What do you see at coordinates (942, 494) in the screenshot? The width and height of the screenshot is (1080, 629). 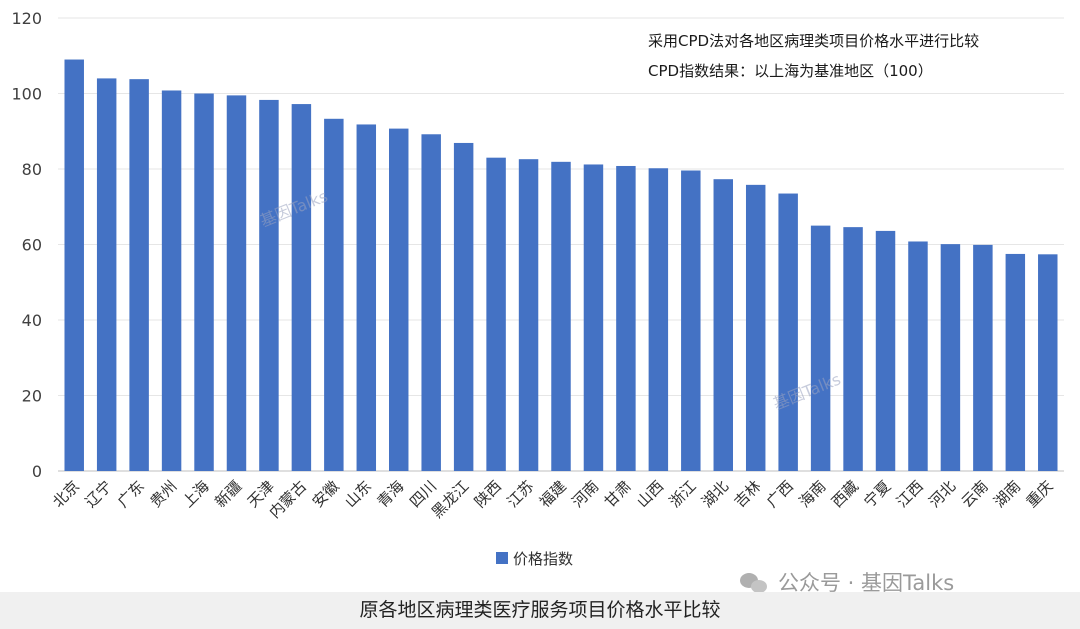 I see `x-tick-label: 河北` at bounding box center [942, 494].